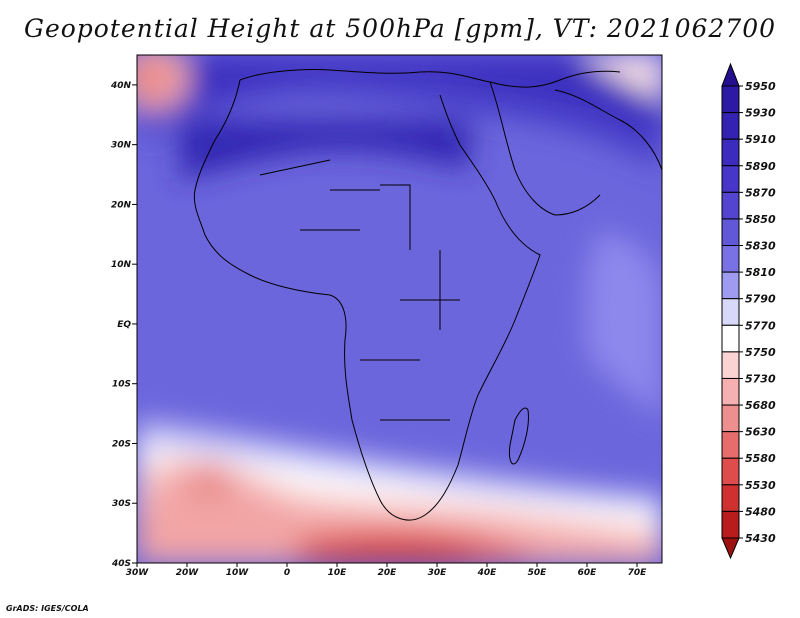 The width and height of the screenshot is (800, 618). What do you see at coordinates (438, 573) in the screenshot?
I see `lon-label: 30E` at bounding box center [438, 573].